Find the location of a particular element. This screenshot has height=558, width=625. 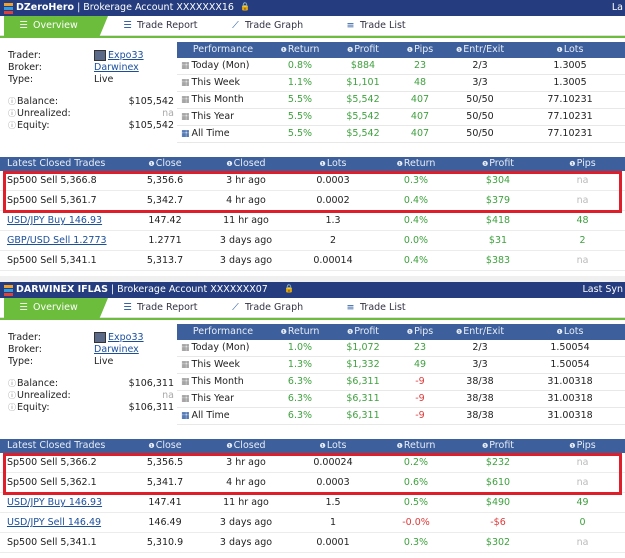

trade-profit: $379 is located at coordinates (498, 200).